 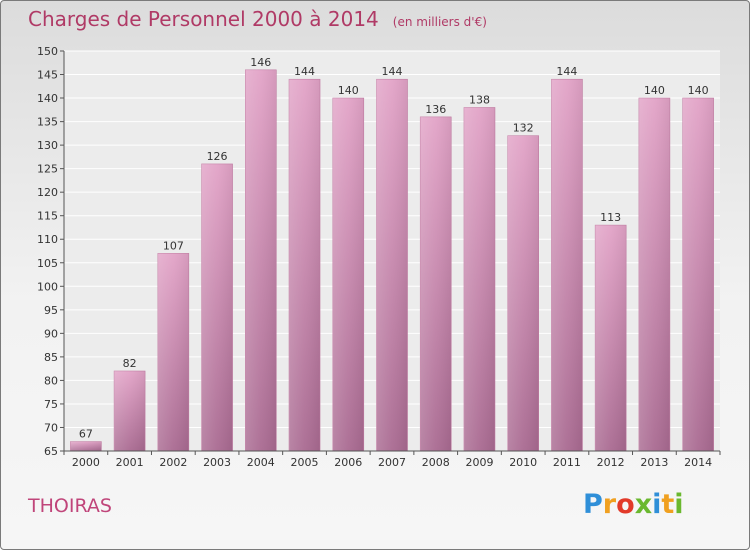 I want to click on logo-letter: o, so click(x=625, y=504).